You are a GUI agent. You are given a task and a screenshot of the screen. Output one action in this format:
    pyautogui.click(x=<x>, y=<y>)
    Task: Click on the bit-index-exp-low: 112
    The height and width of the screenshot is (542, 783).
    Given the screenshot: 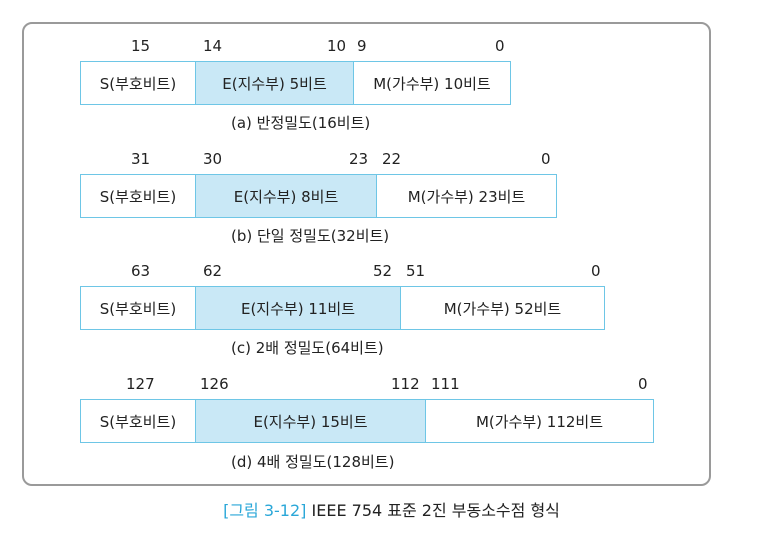 What is the action you would take?
    pyautogui.click(x=405, y=384)
    